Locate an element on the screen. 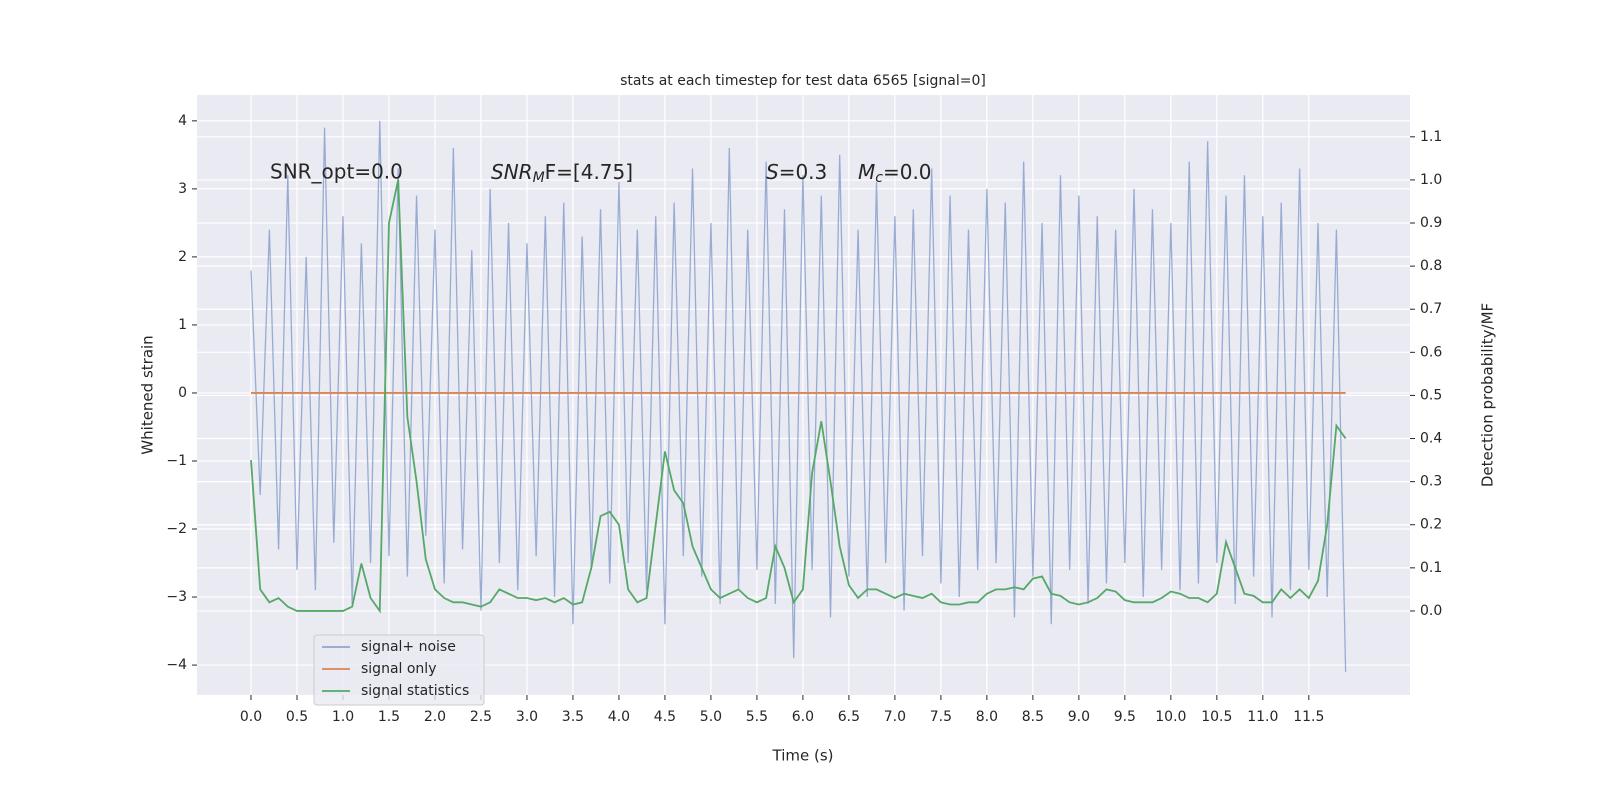 The width and height of the screenshot is (1600, 800). x-tick-label: 10.5 is located at coordinates (1216, 717).